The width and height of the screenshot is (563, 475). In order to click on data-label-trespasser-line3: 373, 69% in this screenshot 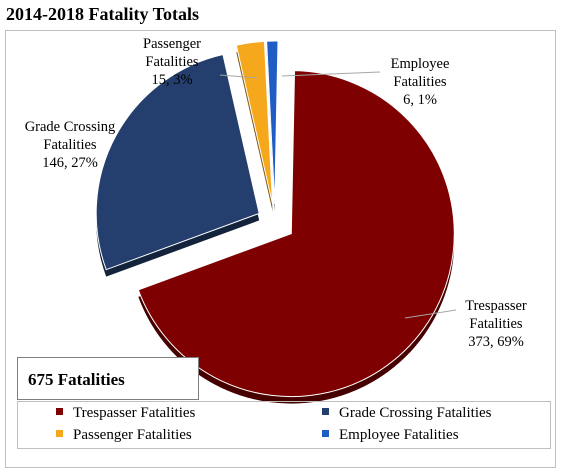, I will do `click(496, 342)`.